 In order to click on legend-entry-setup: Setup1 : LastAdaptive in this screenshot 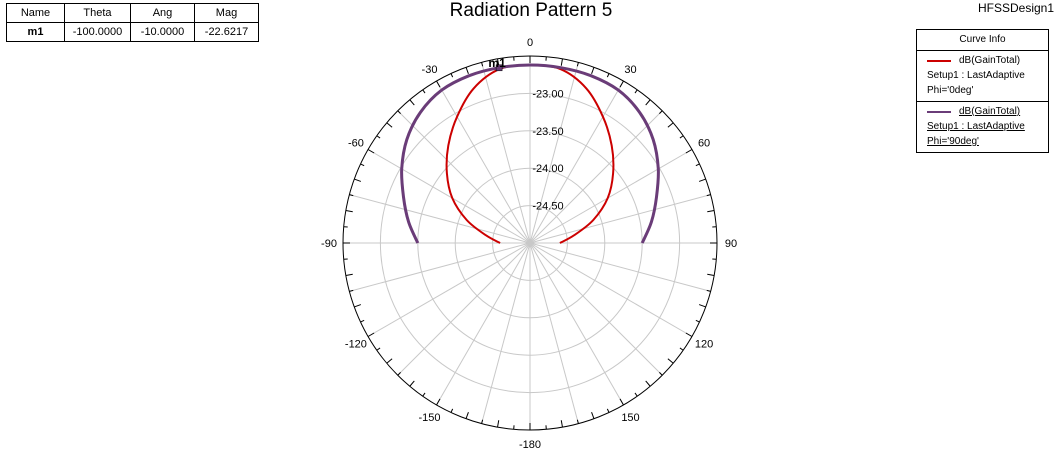, I will do `click(976, 75)`.